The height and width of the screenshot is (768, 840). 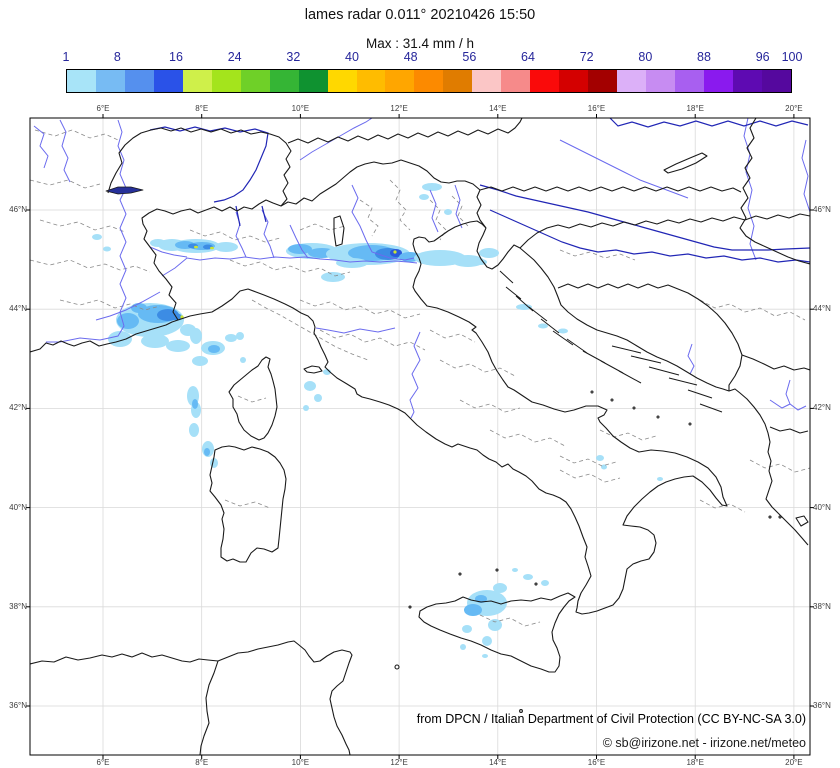 I want to click on river-neretva, so click(x=691, y=359).